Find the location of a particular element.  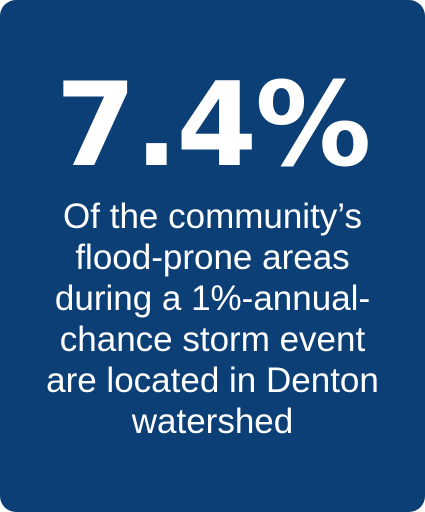

caption-line: Of the community’s is located at coordinates (212, 216).